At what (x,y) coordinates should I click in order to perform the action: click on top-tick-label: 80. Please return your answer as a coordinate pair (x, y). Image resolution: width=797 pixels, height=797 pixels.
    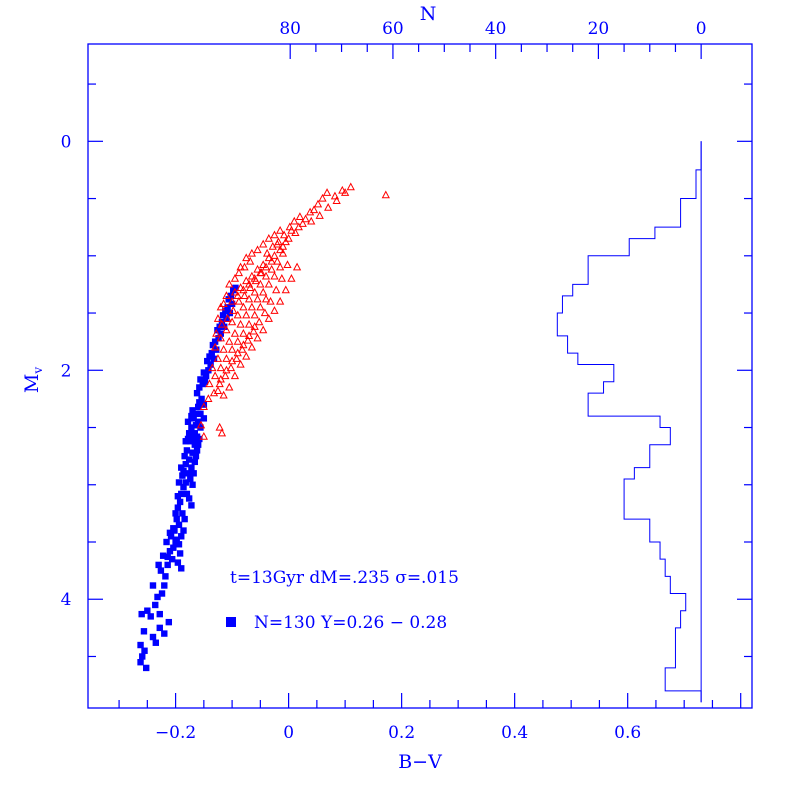
    Looking at the image, I should click on (290, 29).